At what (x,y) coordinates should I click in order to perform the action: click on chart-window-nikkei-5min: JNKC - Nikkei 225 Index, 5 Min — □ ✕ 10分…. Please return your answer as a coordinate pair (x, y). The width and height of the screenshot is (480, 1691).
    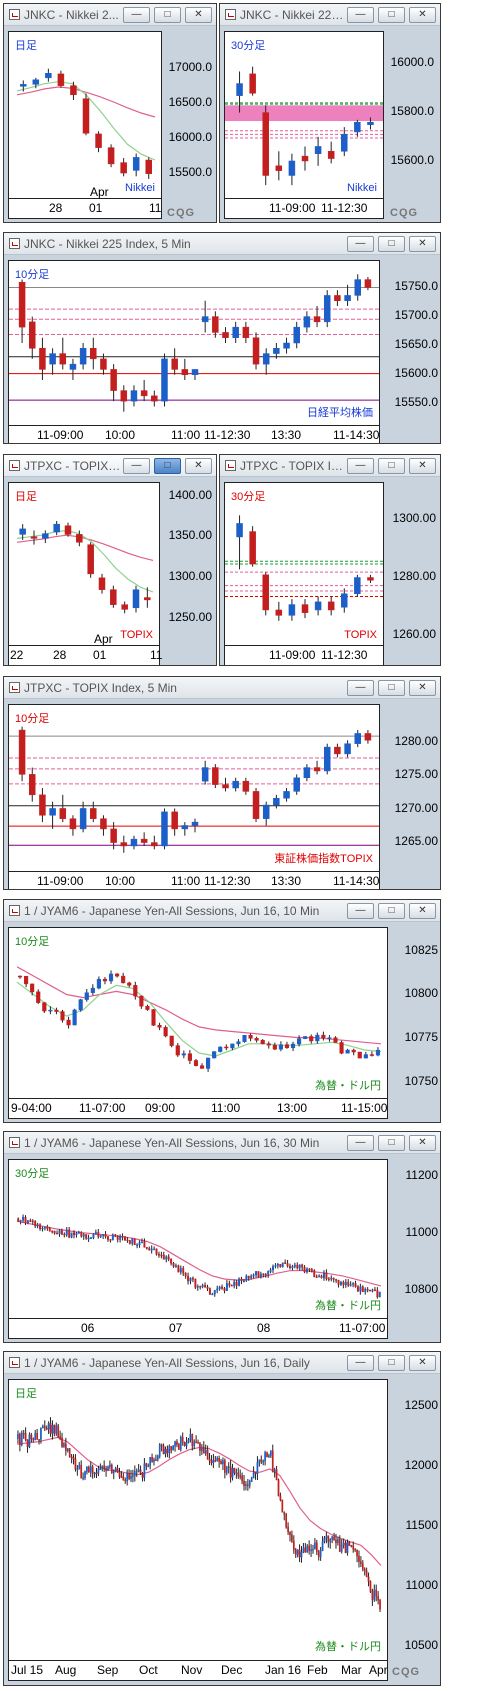
    Looking at the image, I should click on (222, 338).